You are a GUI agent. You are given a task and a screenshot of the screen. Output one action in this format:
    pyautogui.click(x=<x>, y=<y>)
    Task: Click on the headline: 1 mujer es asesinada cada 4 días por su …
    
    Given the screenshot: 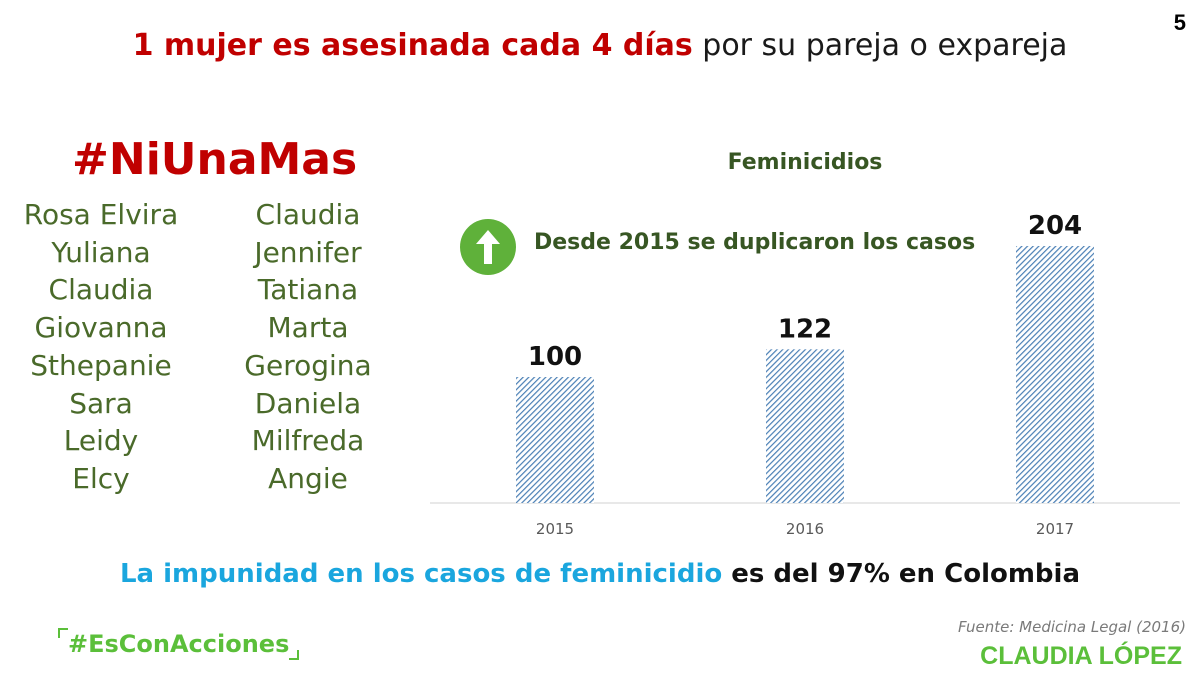 What is the action you would take?
    pyautogui.click(x=600, y=45)
    